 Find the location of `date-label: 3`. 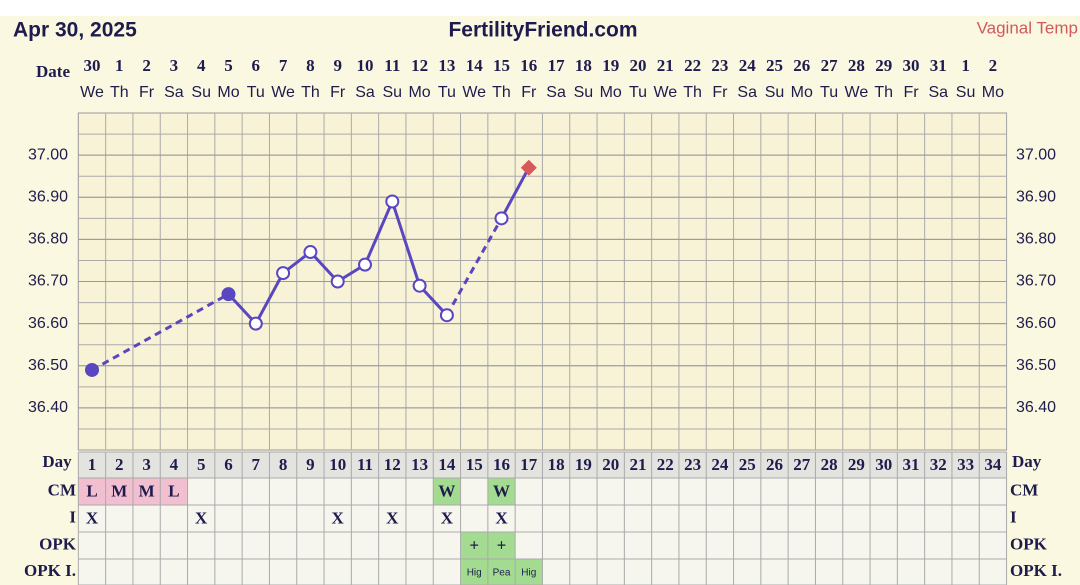

date-label: 3 is located at coordinates (174, 65).